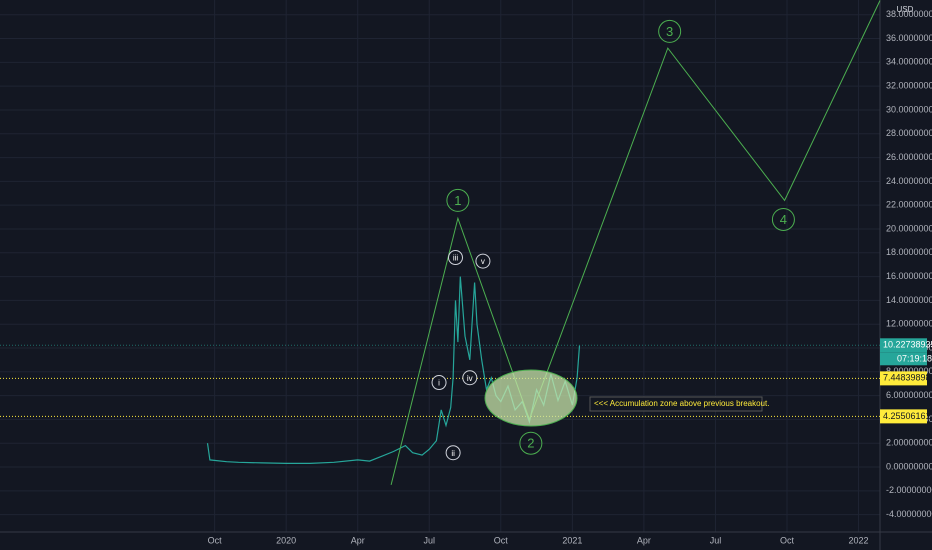 The width and height of the screenshot is (932, 550). I want to click on y-tick-label: 0.00000000, so click(909, 466).